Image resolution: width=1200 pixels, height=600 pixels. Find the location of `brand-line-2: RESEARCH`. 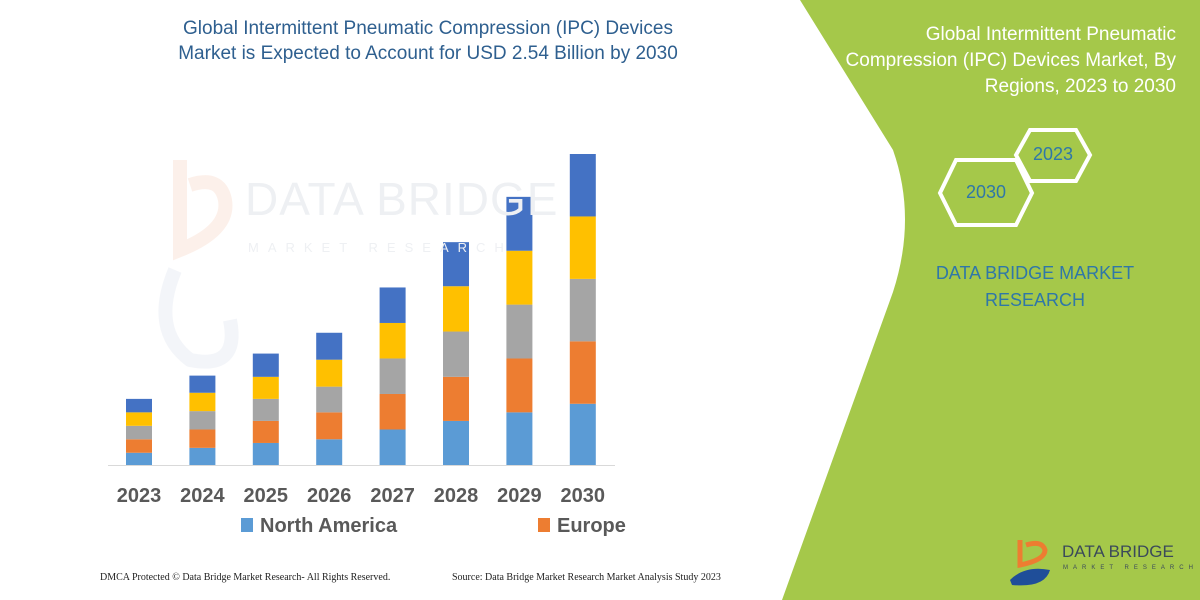

brand-line-2: RESEARCH is located at coordinates (1035, 300).